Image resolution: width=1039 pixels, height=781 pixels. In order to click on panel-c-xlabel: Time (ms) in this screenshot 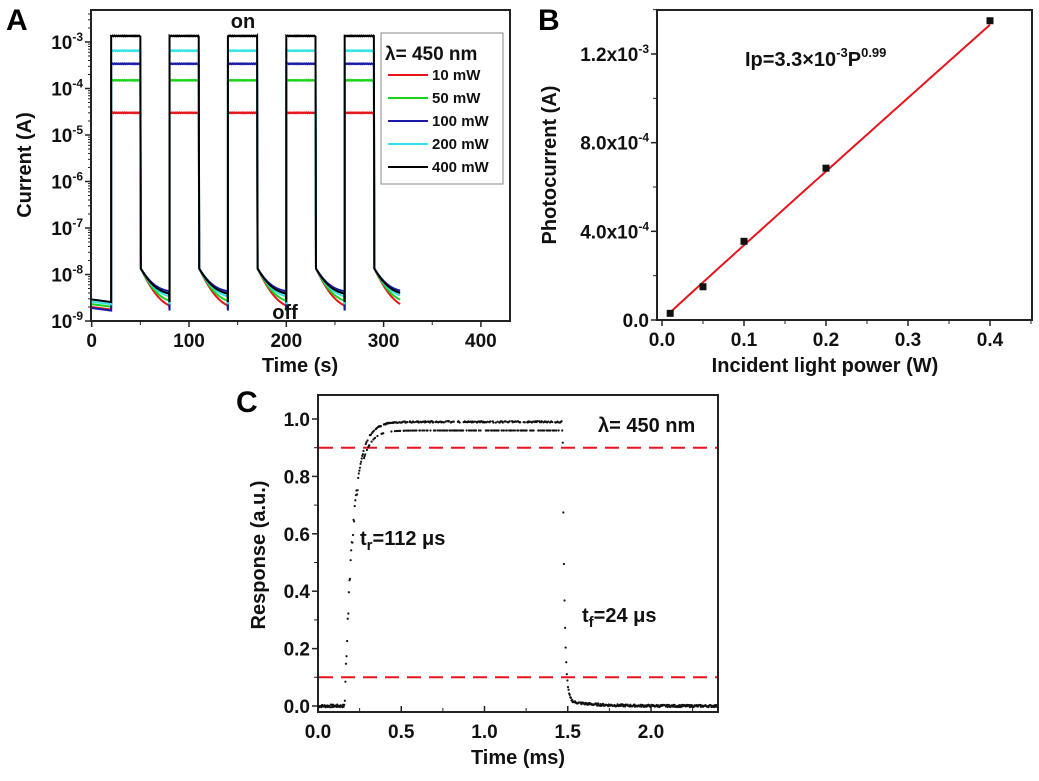, I will do `click(518, 758)`.